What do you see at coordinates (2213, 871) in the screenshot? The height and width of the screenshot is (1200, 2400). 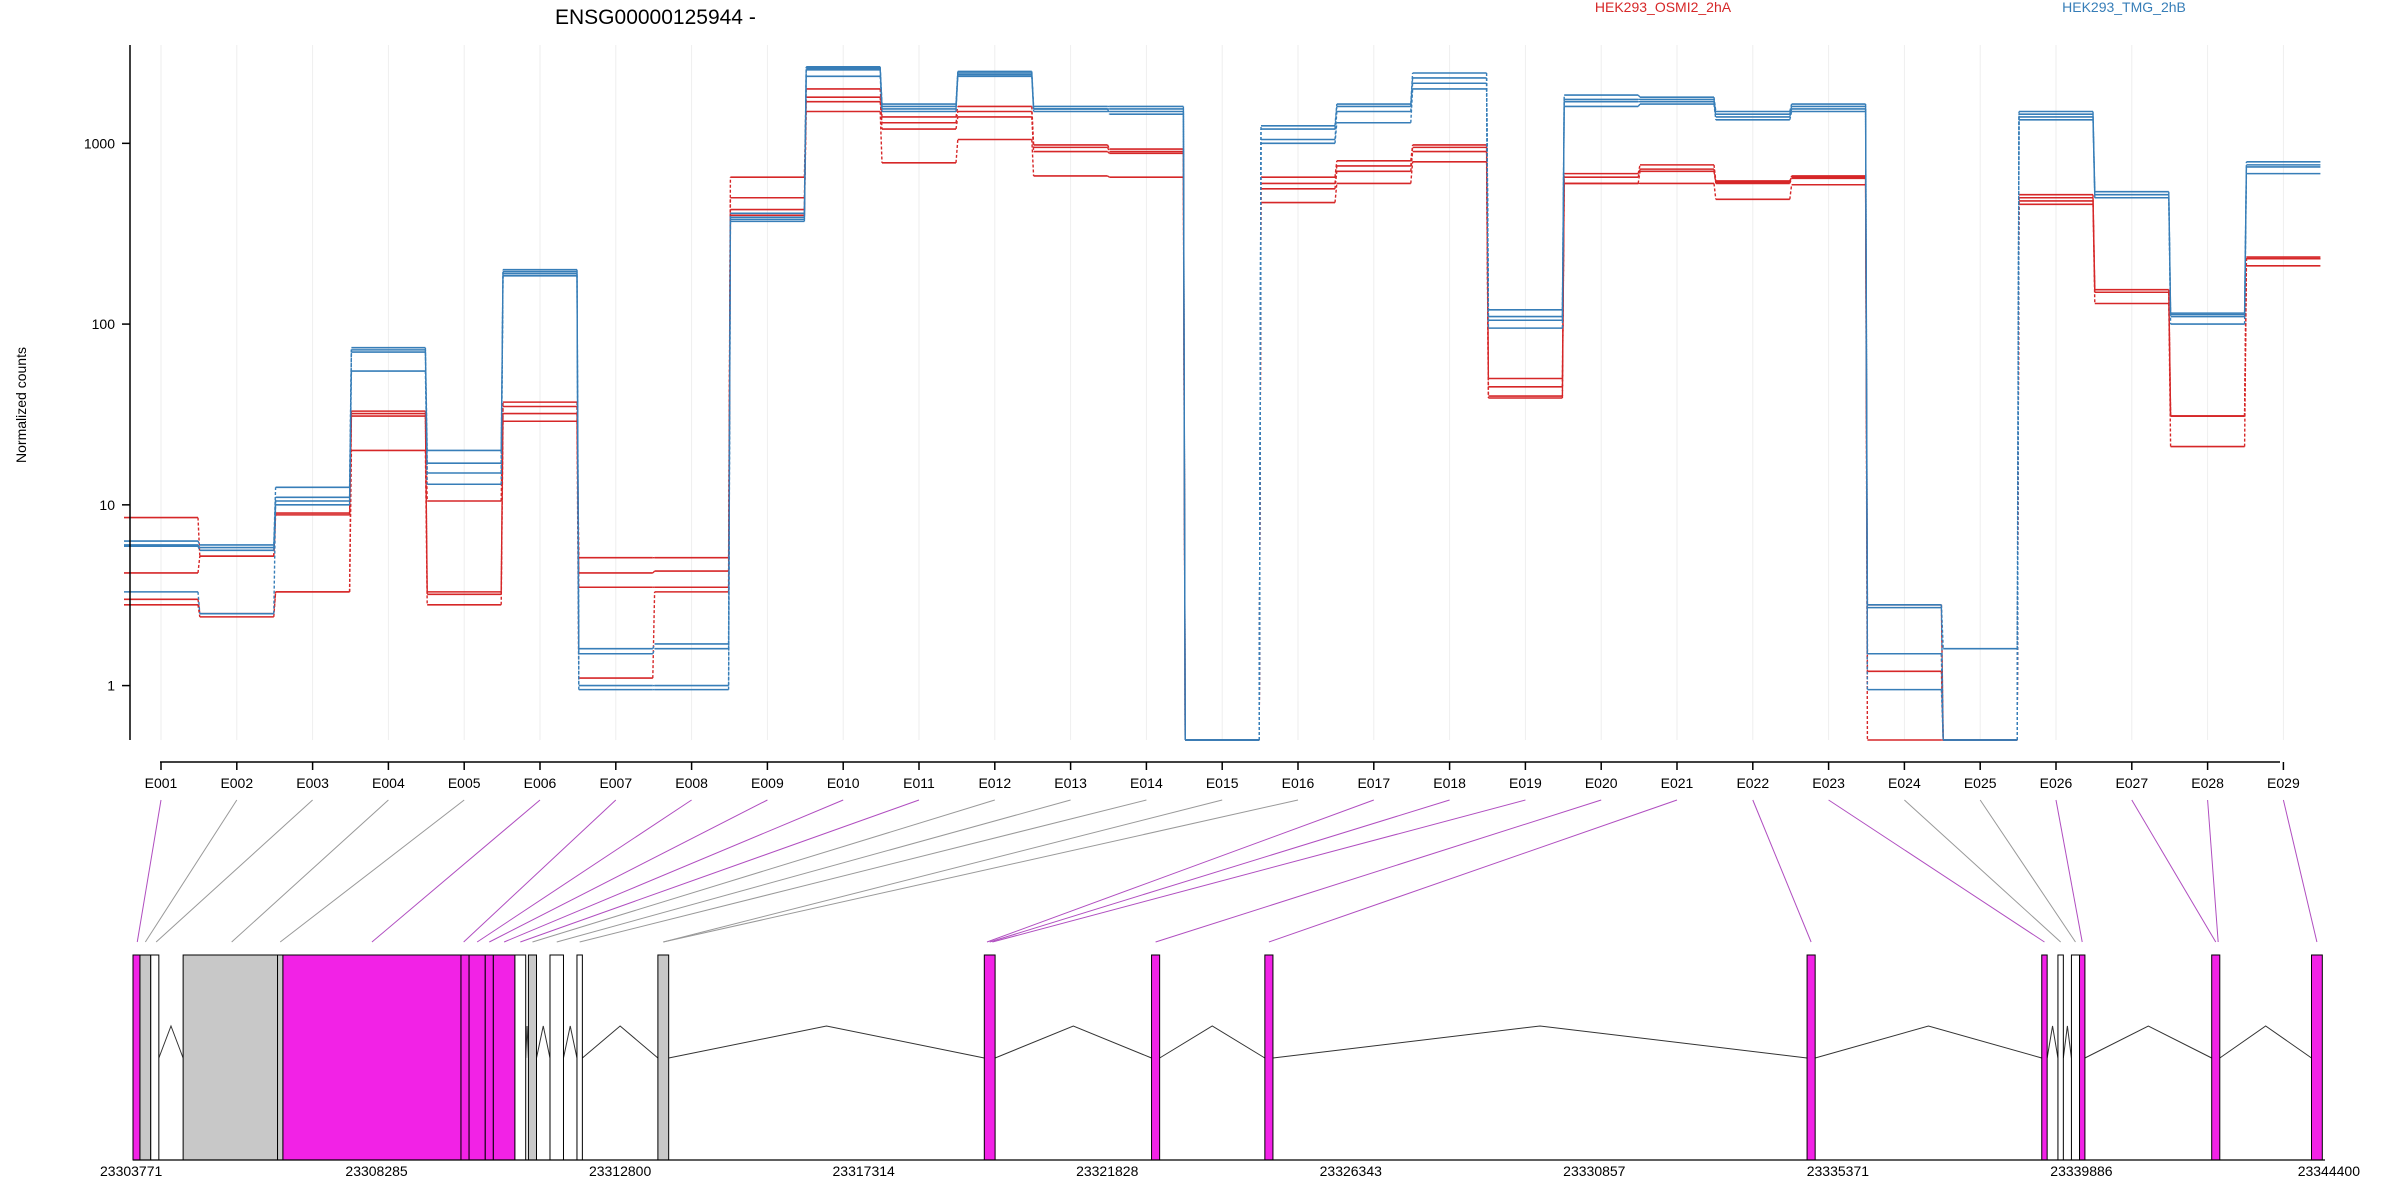 I see `link-e028` at bounding box center [2213, 871].